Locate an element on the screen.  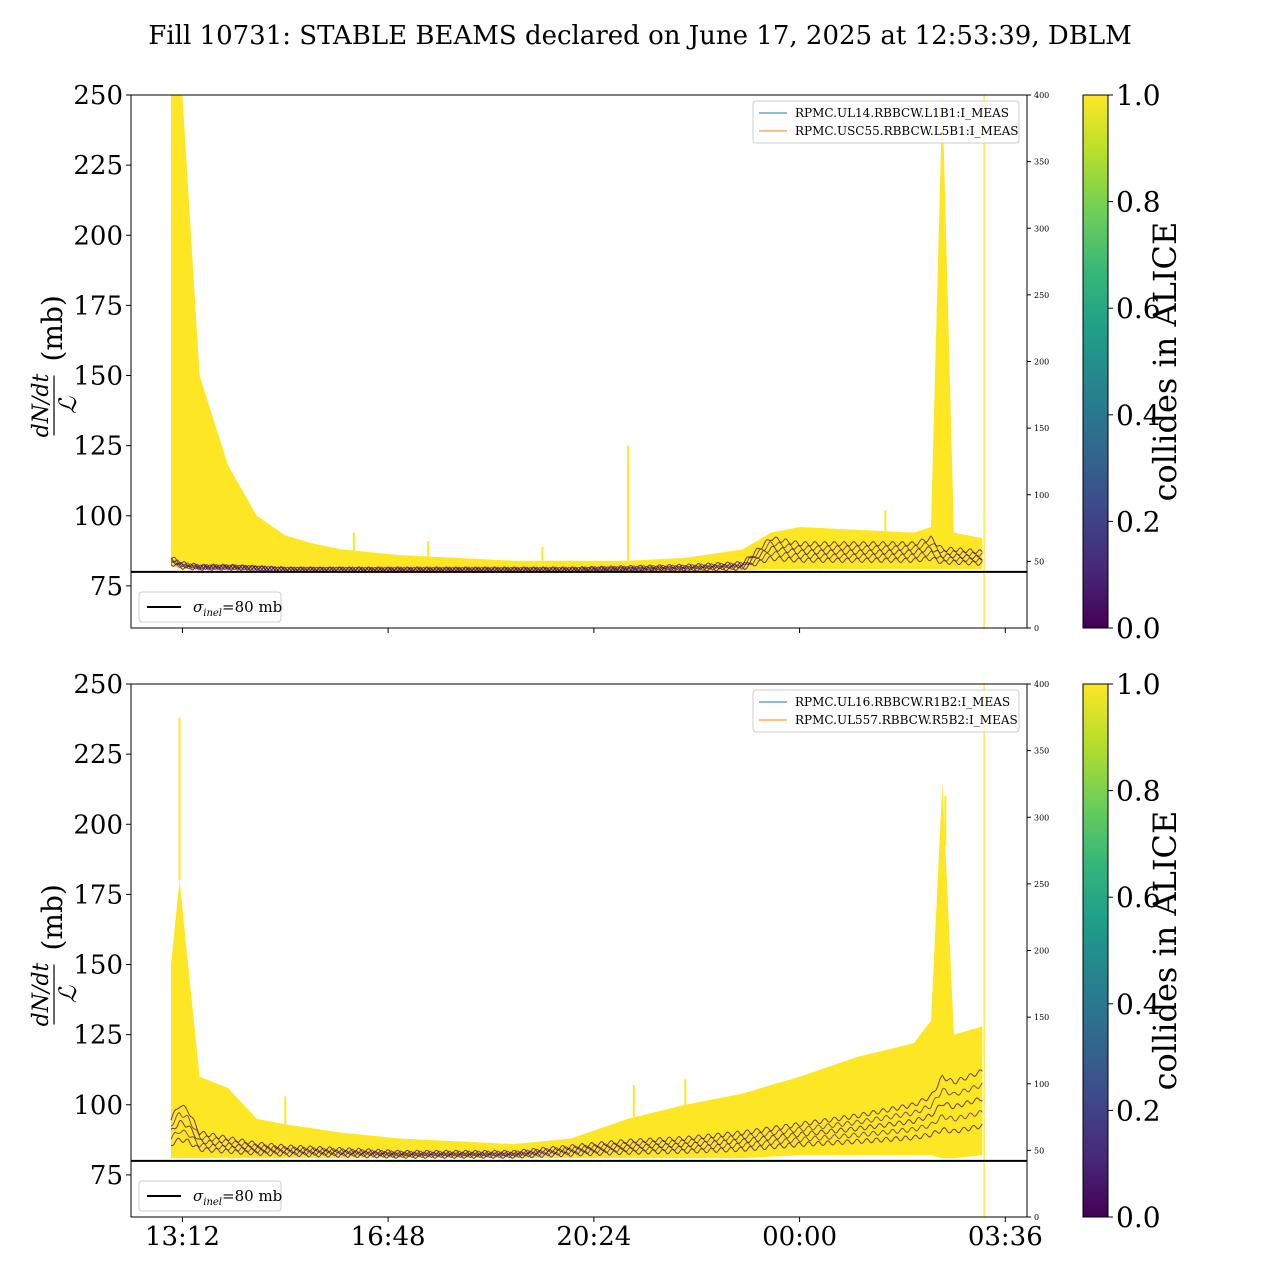
x-tick-label: 20:24 is located at coordinates (593, 1237).